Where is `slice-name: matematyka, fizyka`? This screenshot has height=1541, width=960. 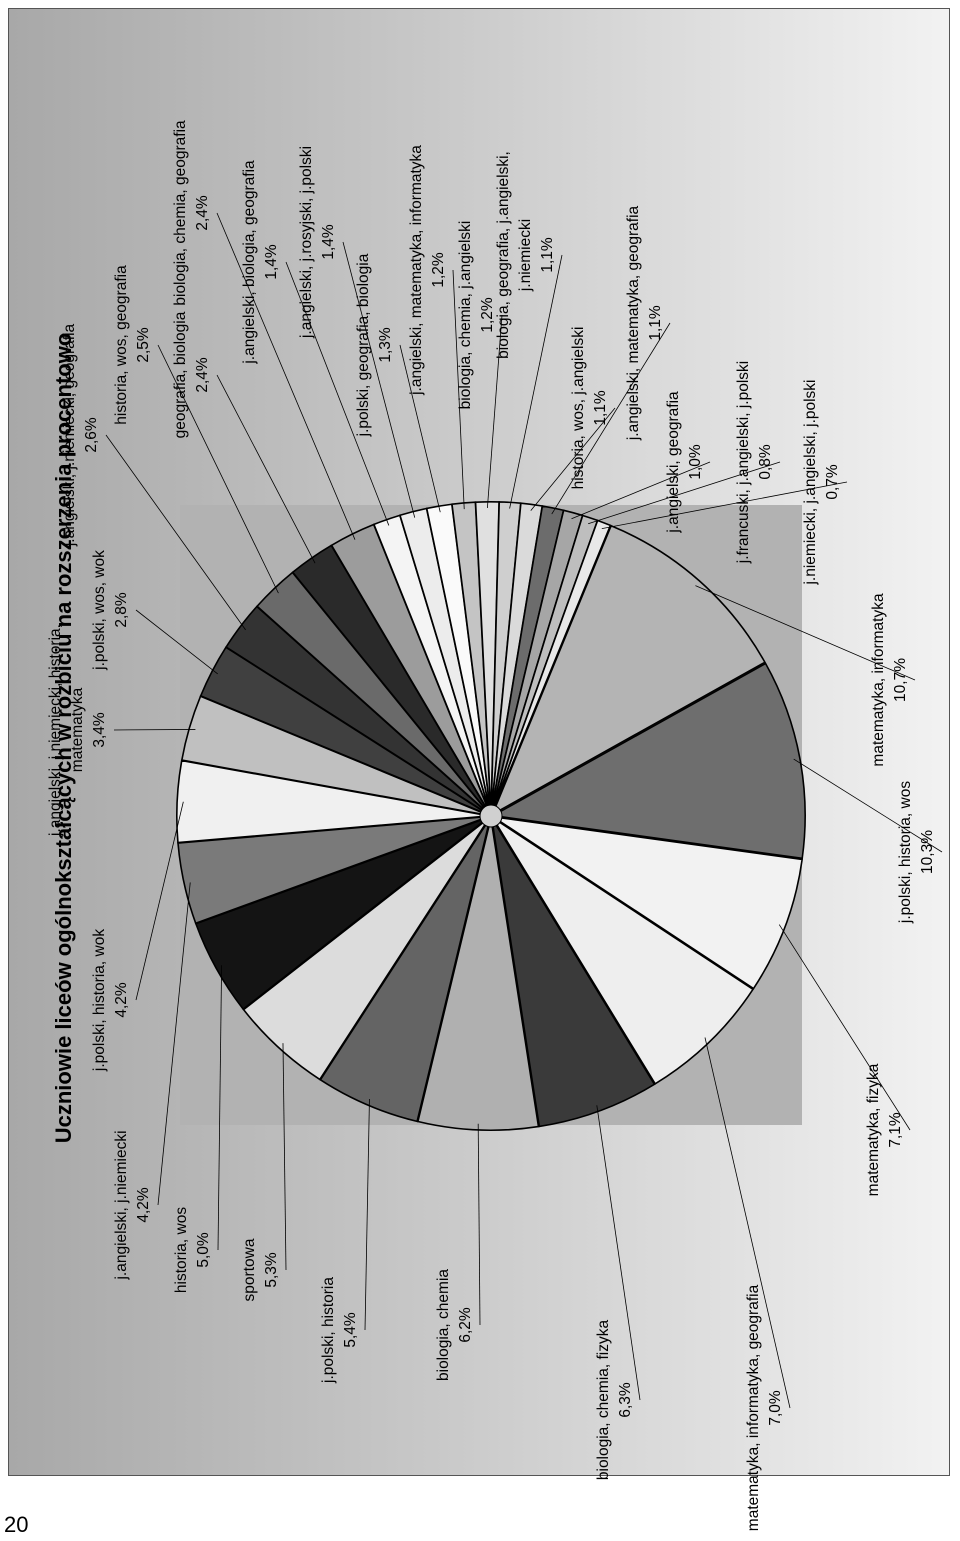
slice-name: matematyka, fizyka is located at coordinates (873, 1129).